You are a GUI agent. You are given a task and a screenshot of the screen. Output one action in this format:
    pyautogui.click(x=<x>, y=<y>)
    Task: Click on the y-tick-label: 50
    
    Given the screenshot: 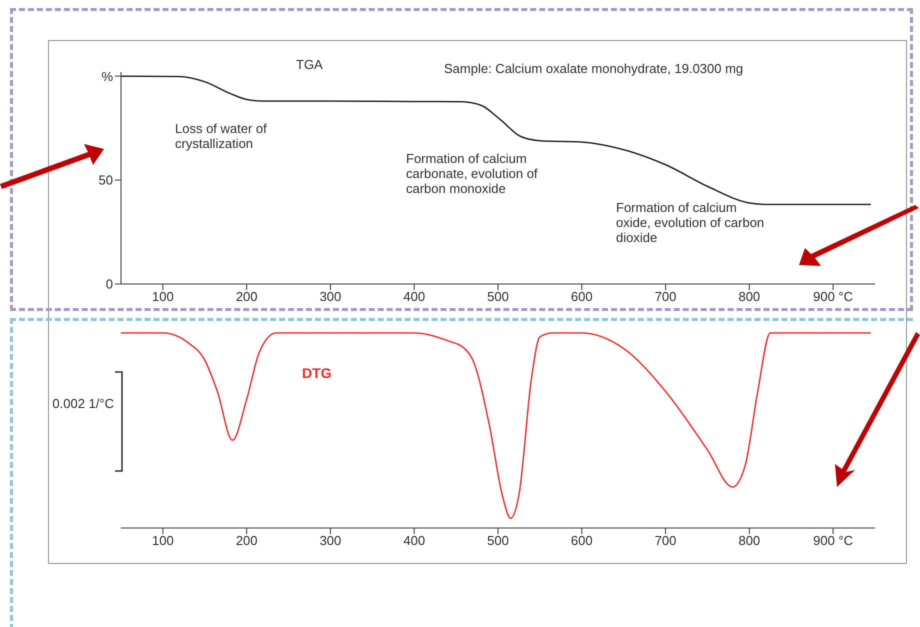 What is the action you would take?
    pyautogui.click(x=105, y=180)
    